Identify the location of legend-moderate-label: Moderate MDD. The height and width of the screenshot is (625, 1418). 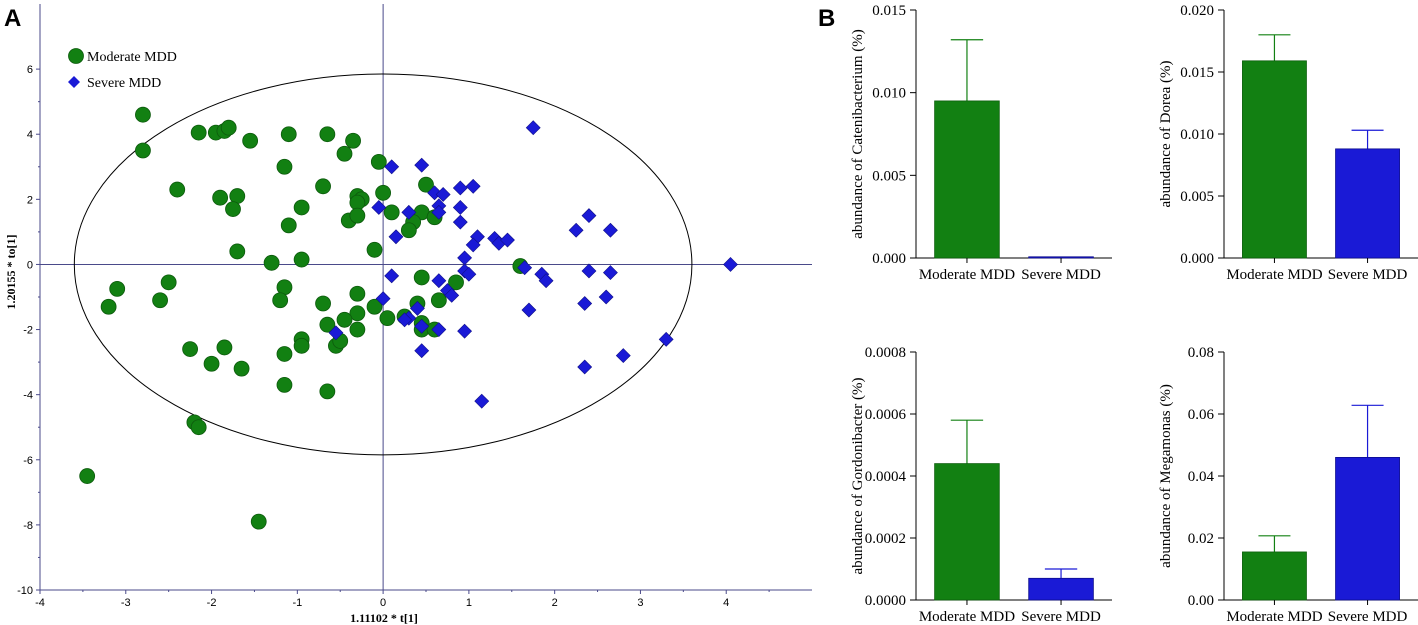
(132, 57).